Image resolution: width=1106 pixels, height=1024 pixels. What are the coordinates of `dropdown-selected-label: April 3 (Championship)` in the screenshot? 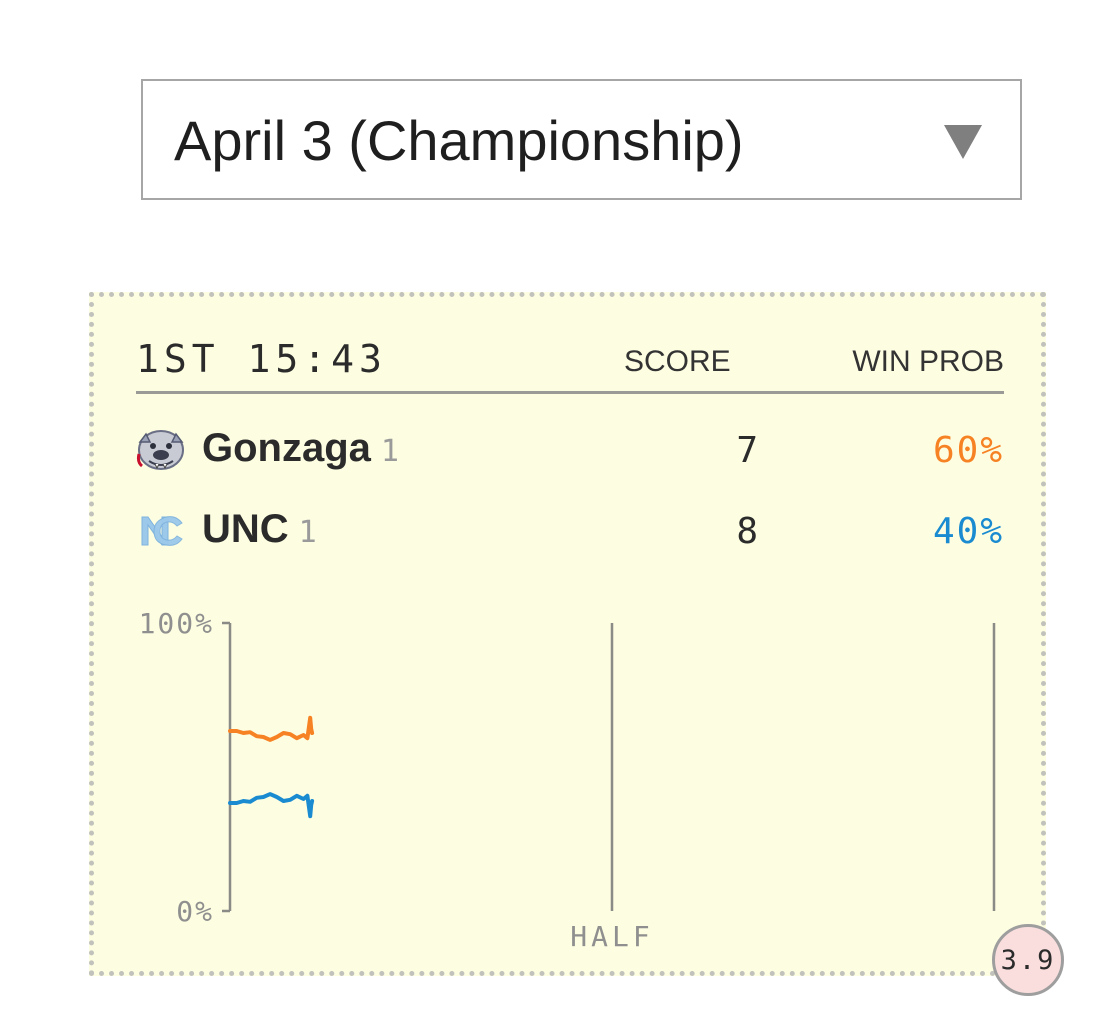 It's located at (459, 140).